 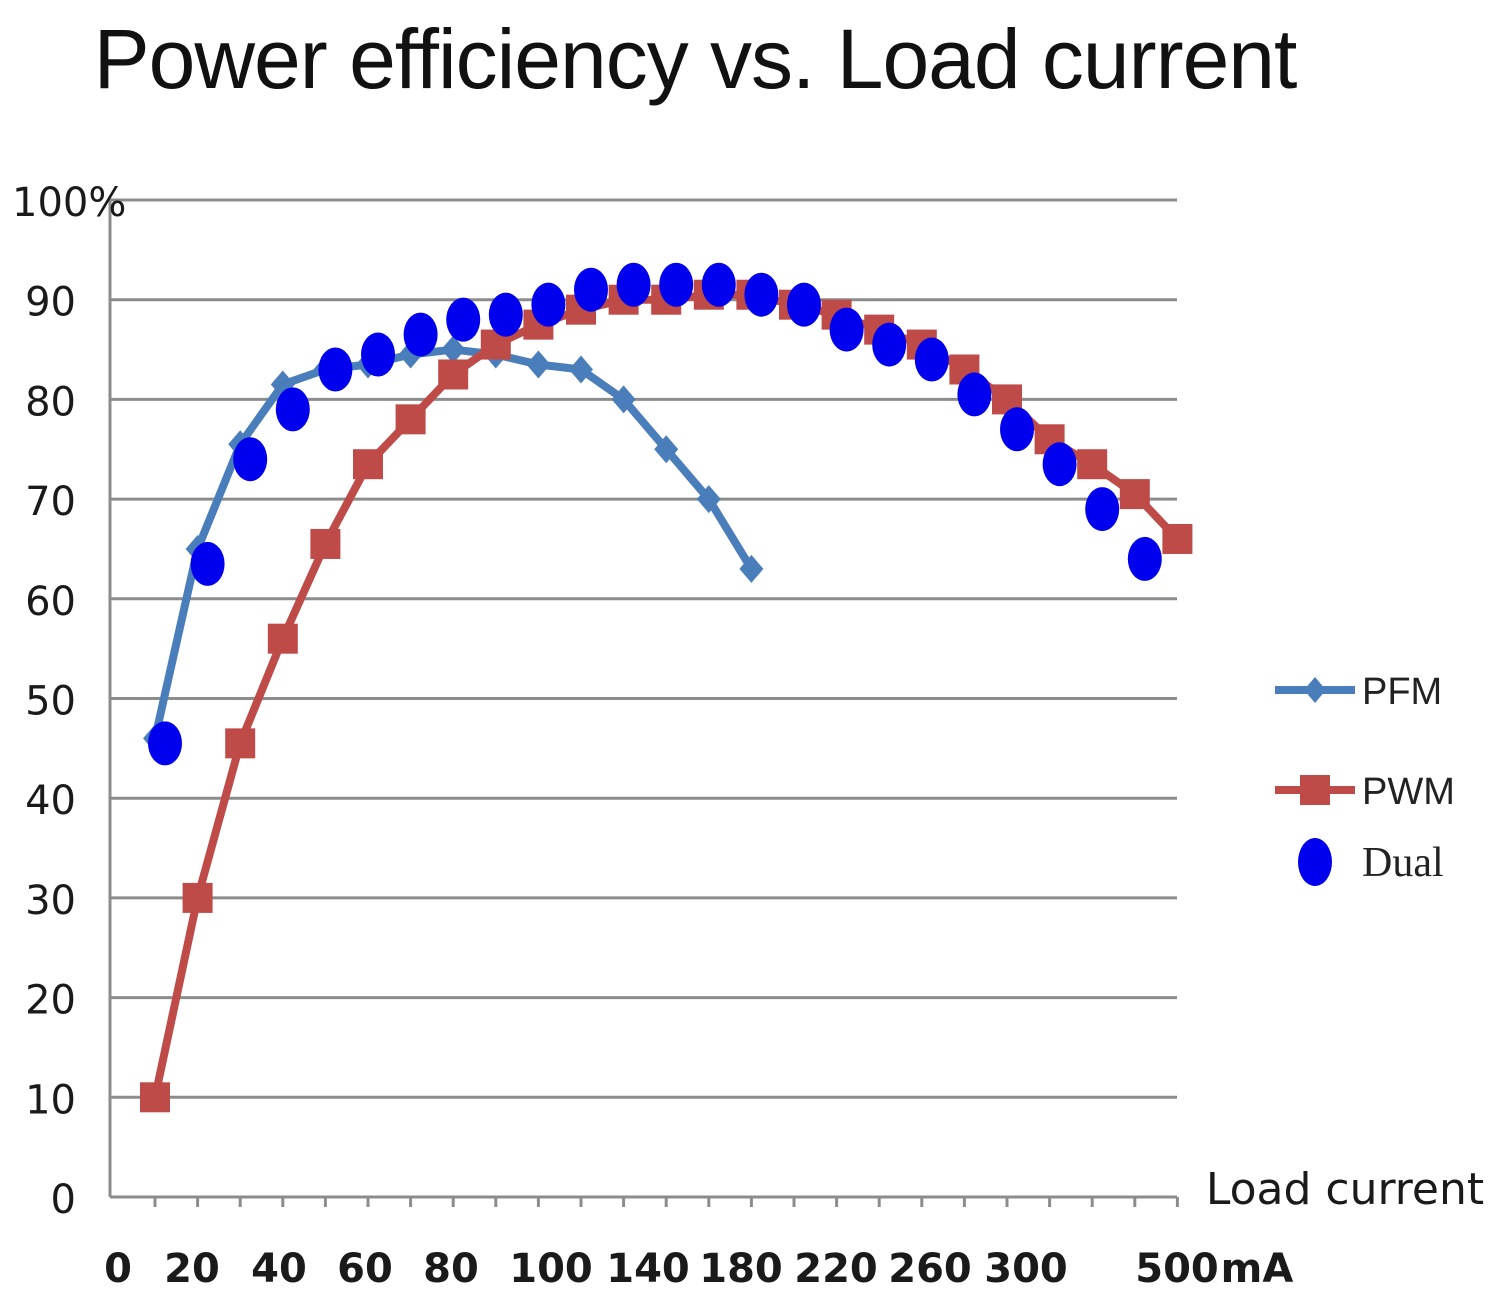 I want to click on legend-label-pfm: PFM, so click(x=1402, y=692).